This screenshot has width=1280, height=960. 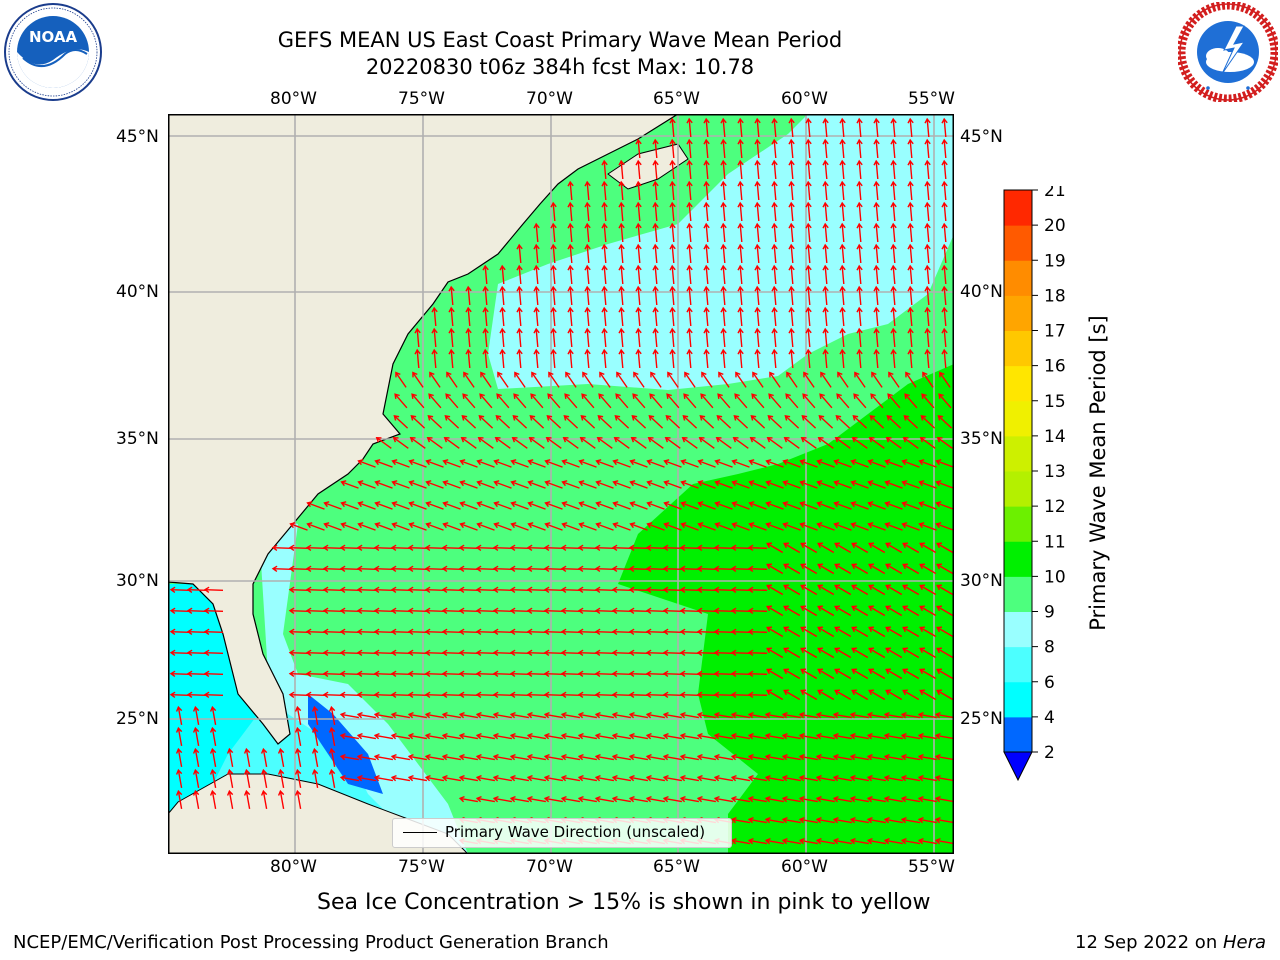 I want to click on colorbar-tick-label: 15, so click(x=1055, y=402).